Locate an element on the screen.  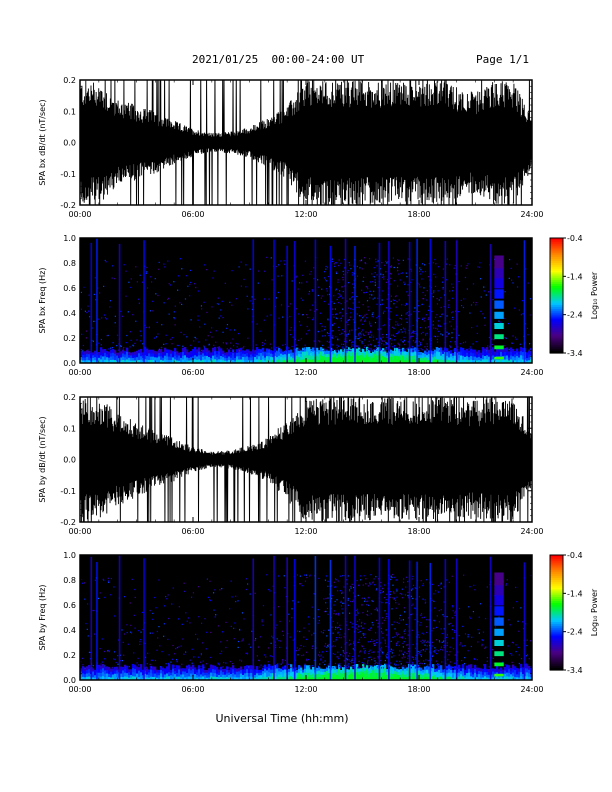
spectrum-hot-band is located at coordinates (499, 347).